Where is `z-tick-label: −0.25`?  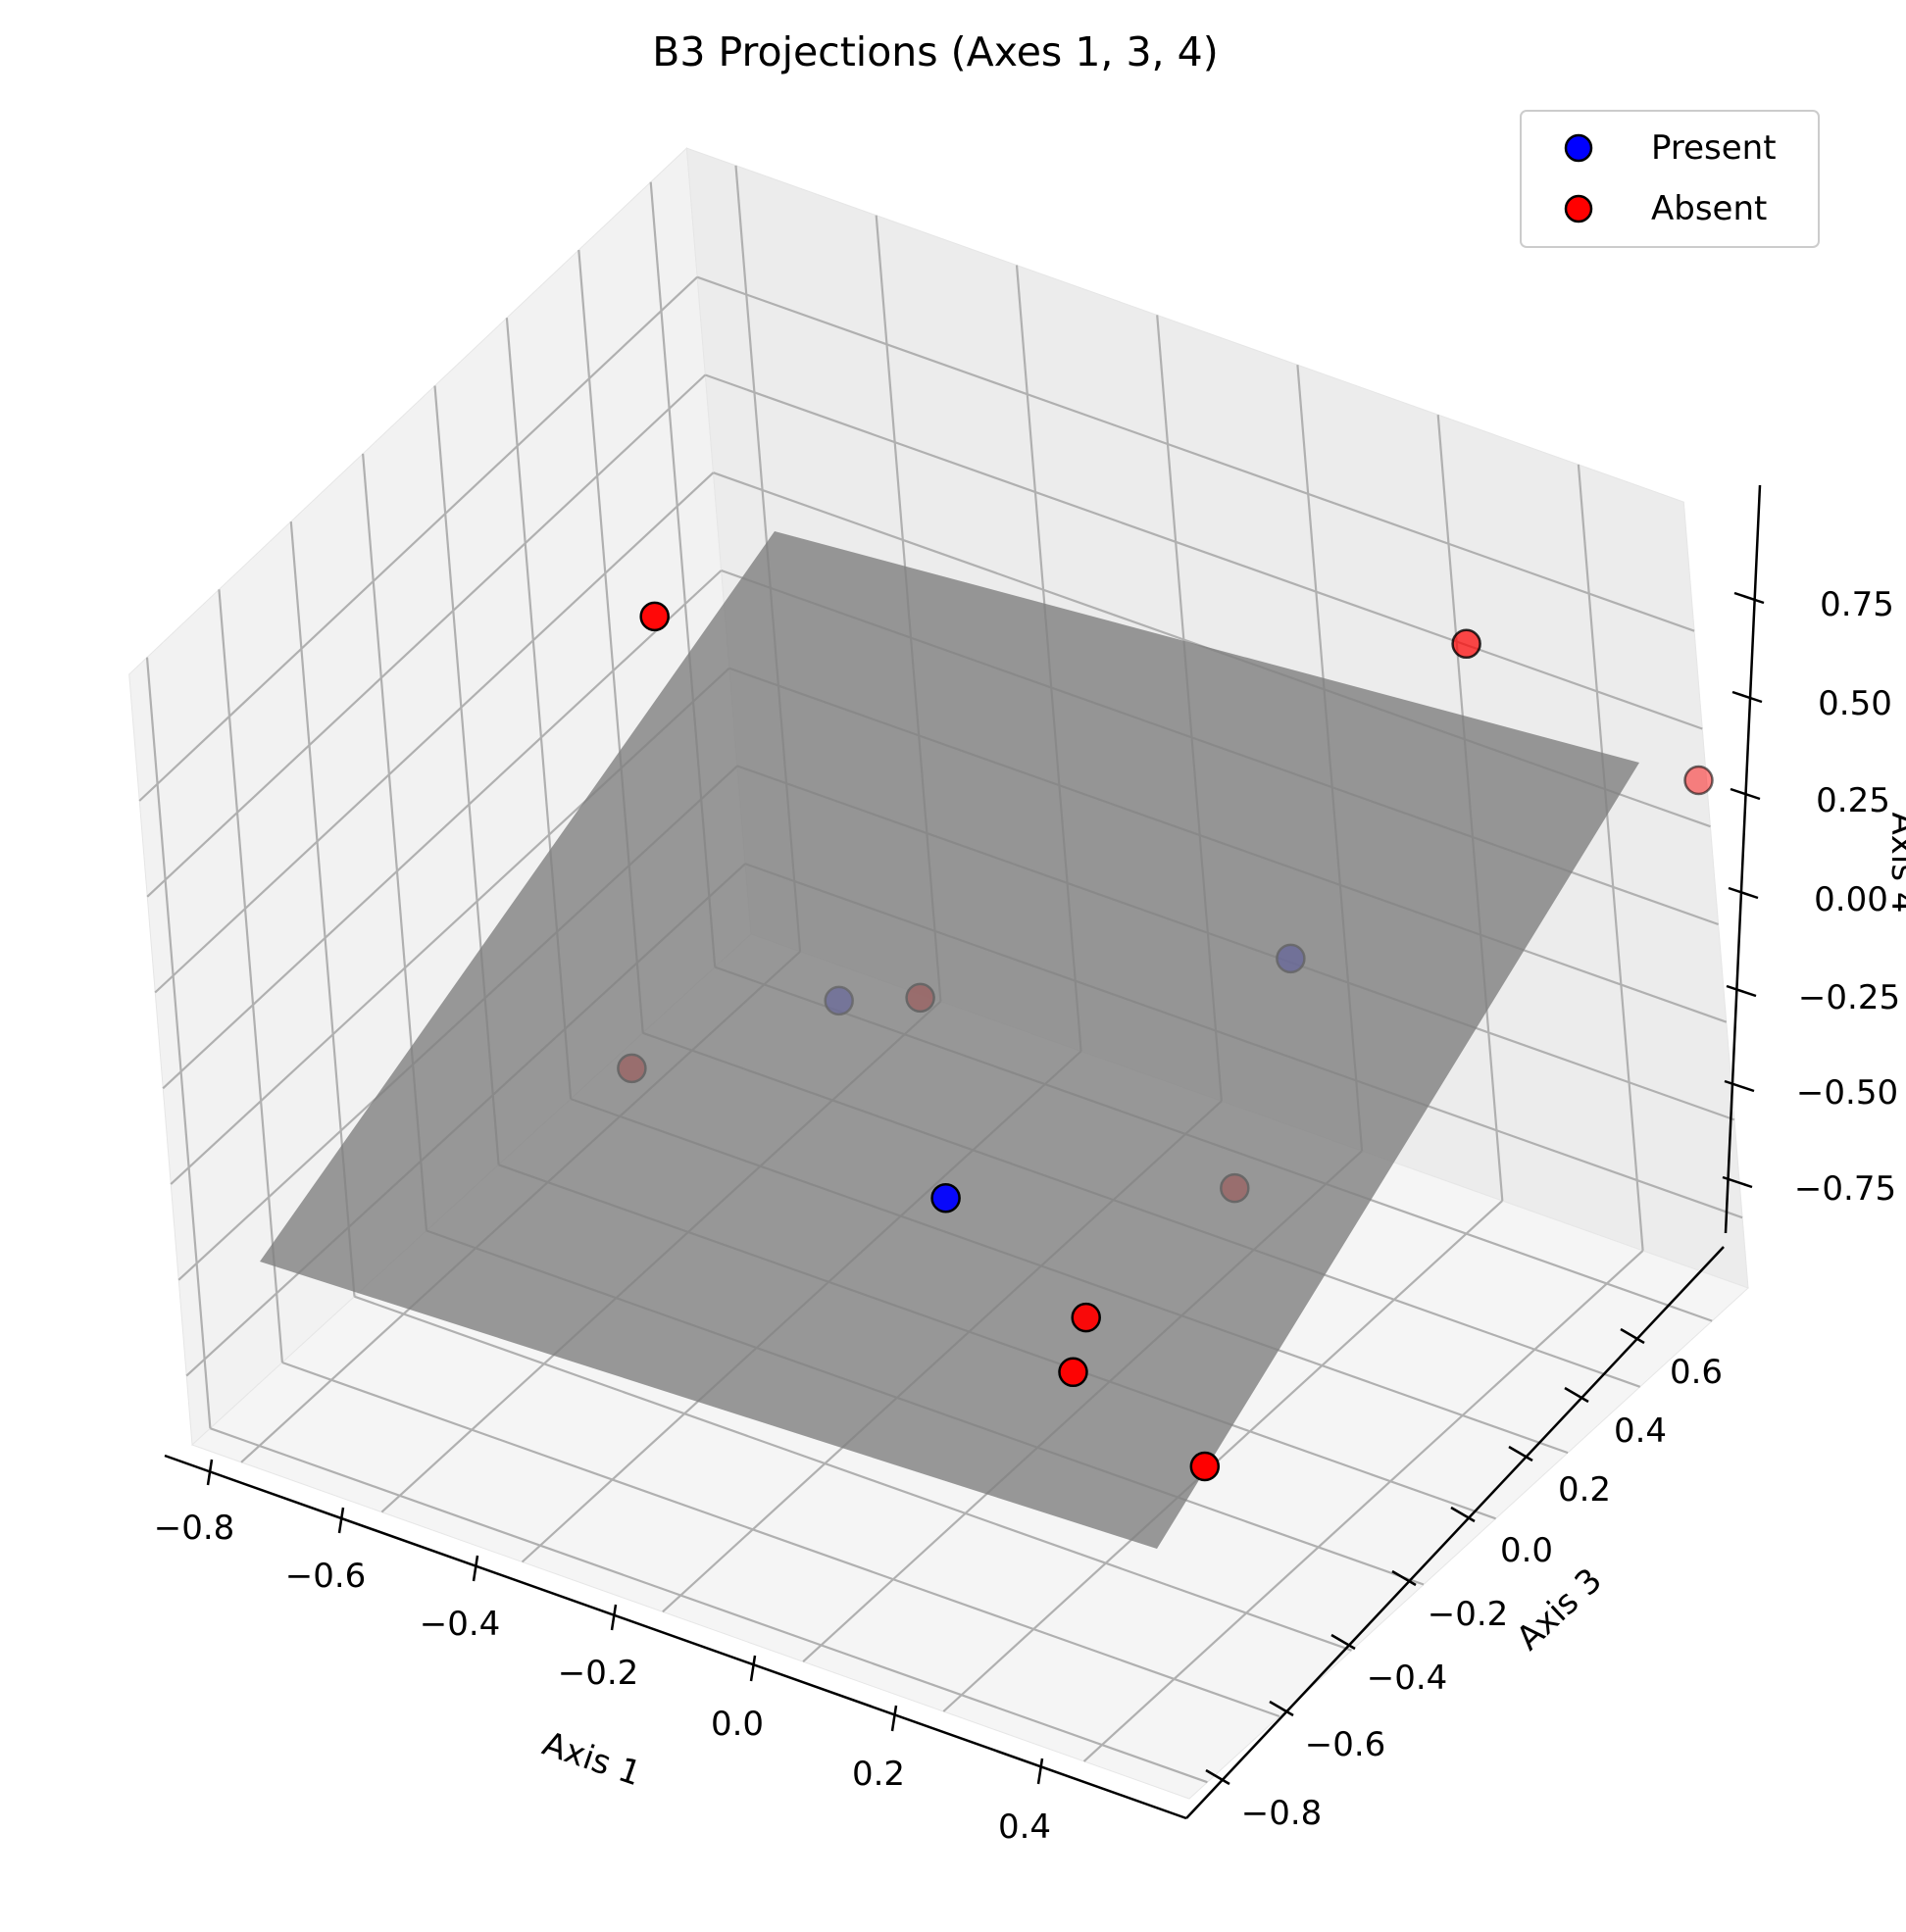
z-tick-label: −0.25 is located at coordinates (1849, 997).